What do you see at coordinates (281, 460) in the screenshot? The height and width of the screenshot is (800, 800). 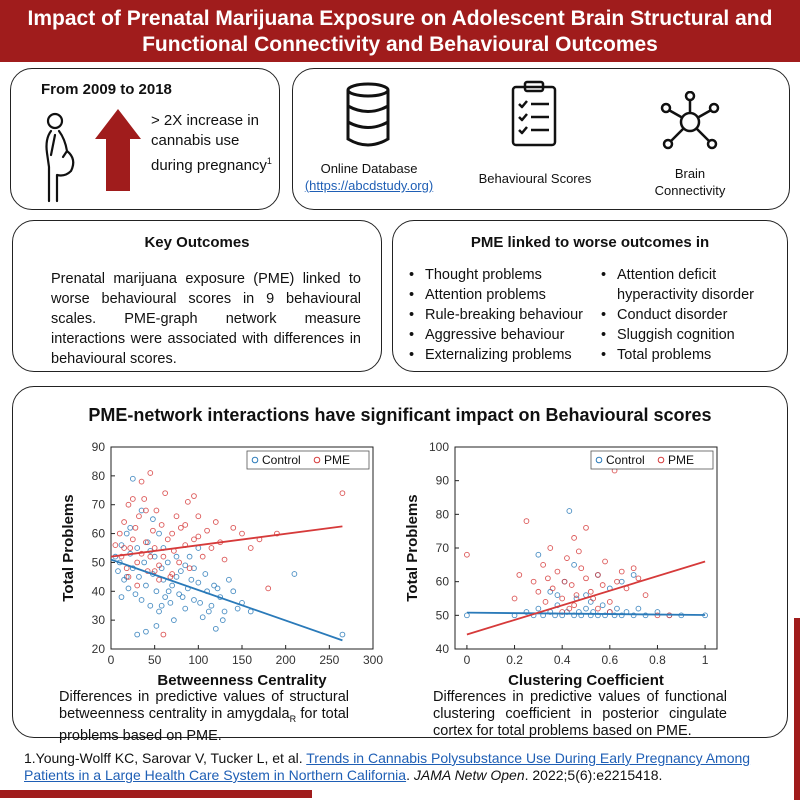 I see `legend-label-control: Control` at bounding box center [281, 460].